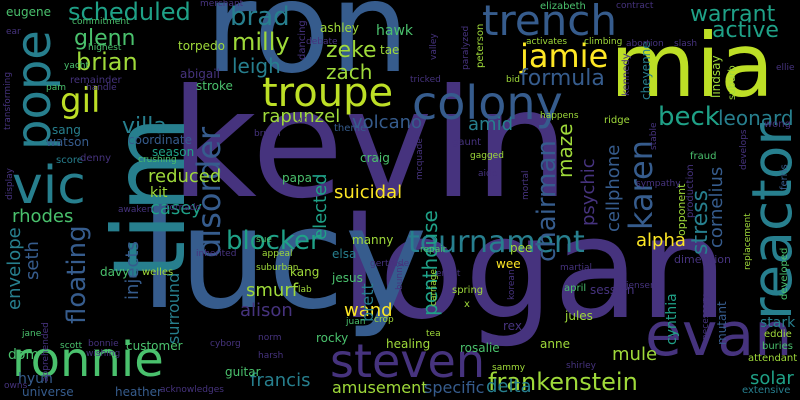 The image size is (800, 400). Describe the element at coordinates (10, 184) in the screenshot. I see `word-display: display` at that location.